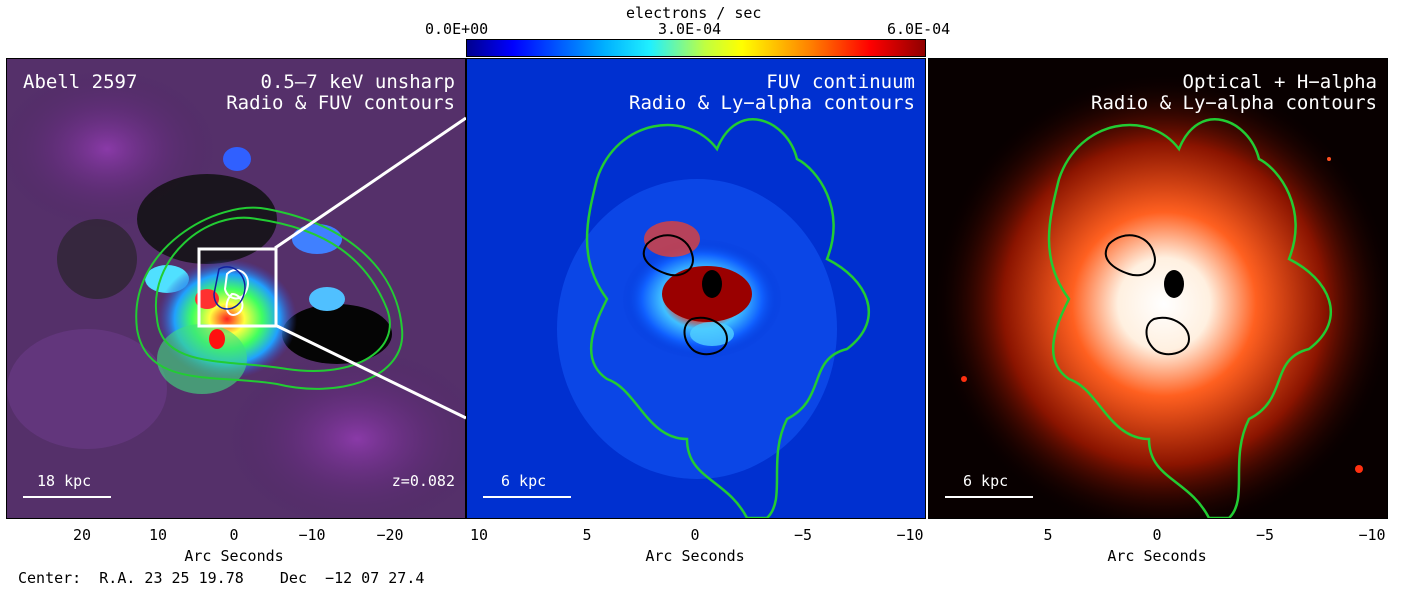 The height and width of the screenshot is (592, 1414). What do you see at coordinates (524, 481) in the screenshot?
I see `fuv-scale-label: 6 kpc` at bounding box center [524, 481].